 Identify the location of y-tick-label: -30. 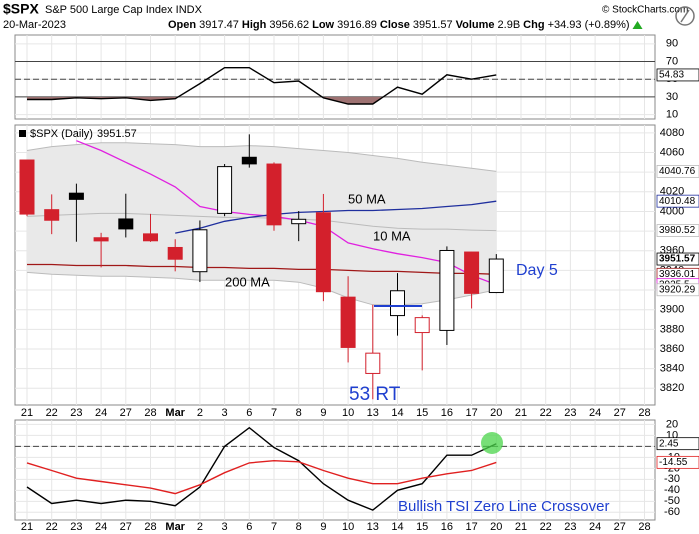
(672, 479).